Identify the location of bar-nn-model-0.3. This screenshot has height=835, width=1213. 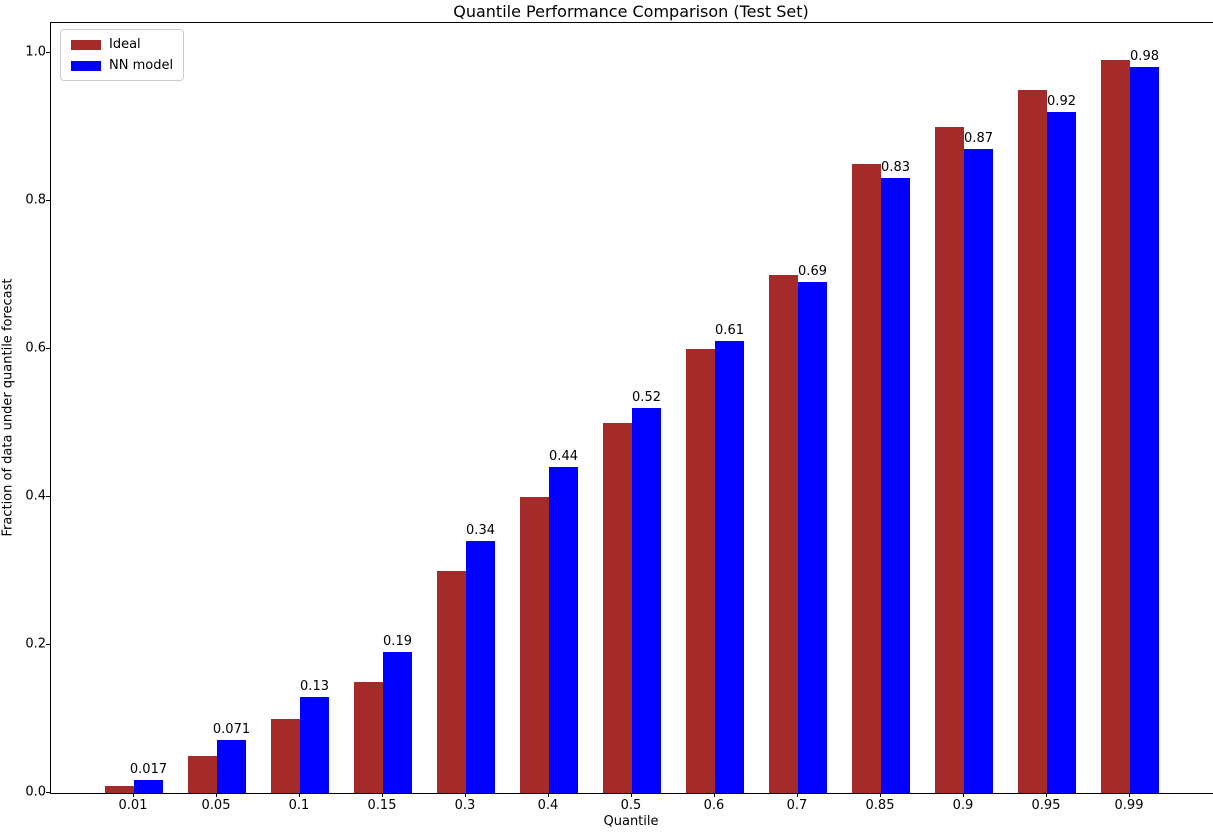
(481, 667).